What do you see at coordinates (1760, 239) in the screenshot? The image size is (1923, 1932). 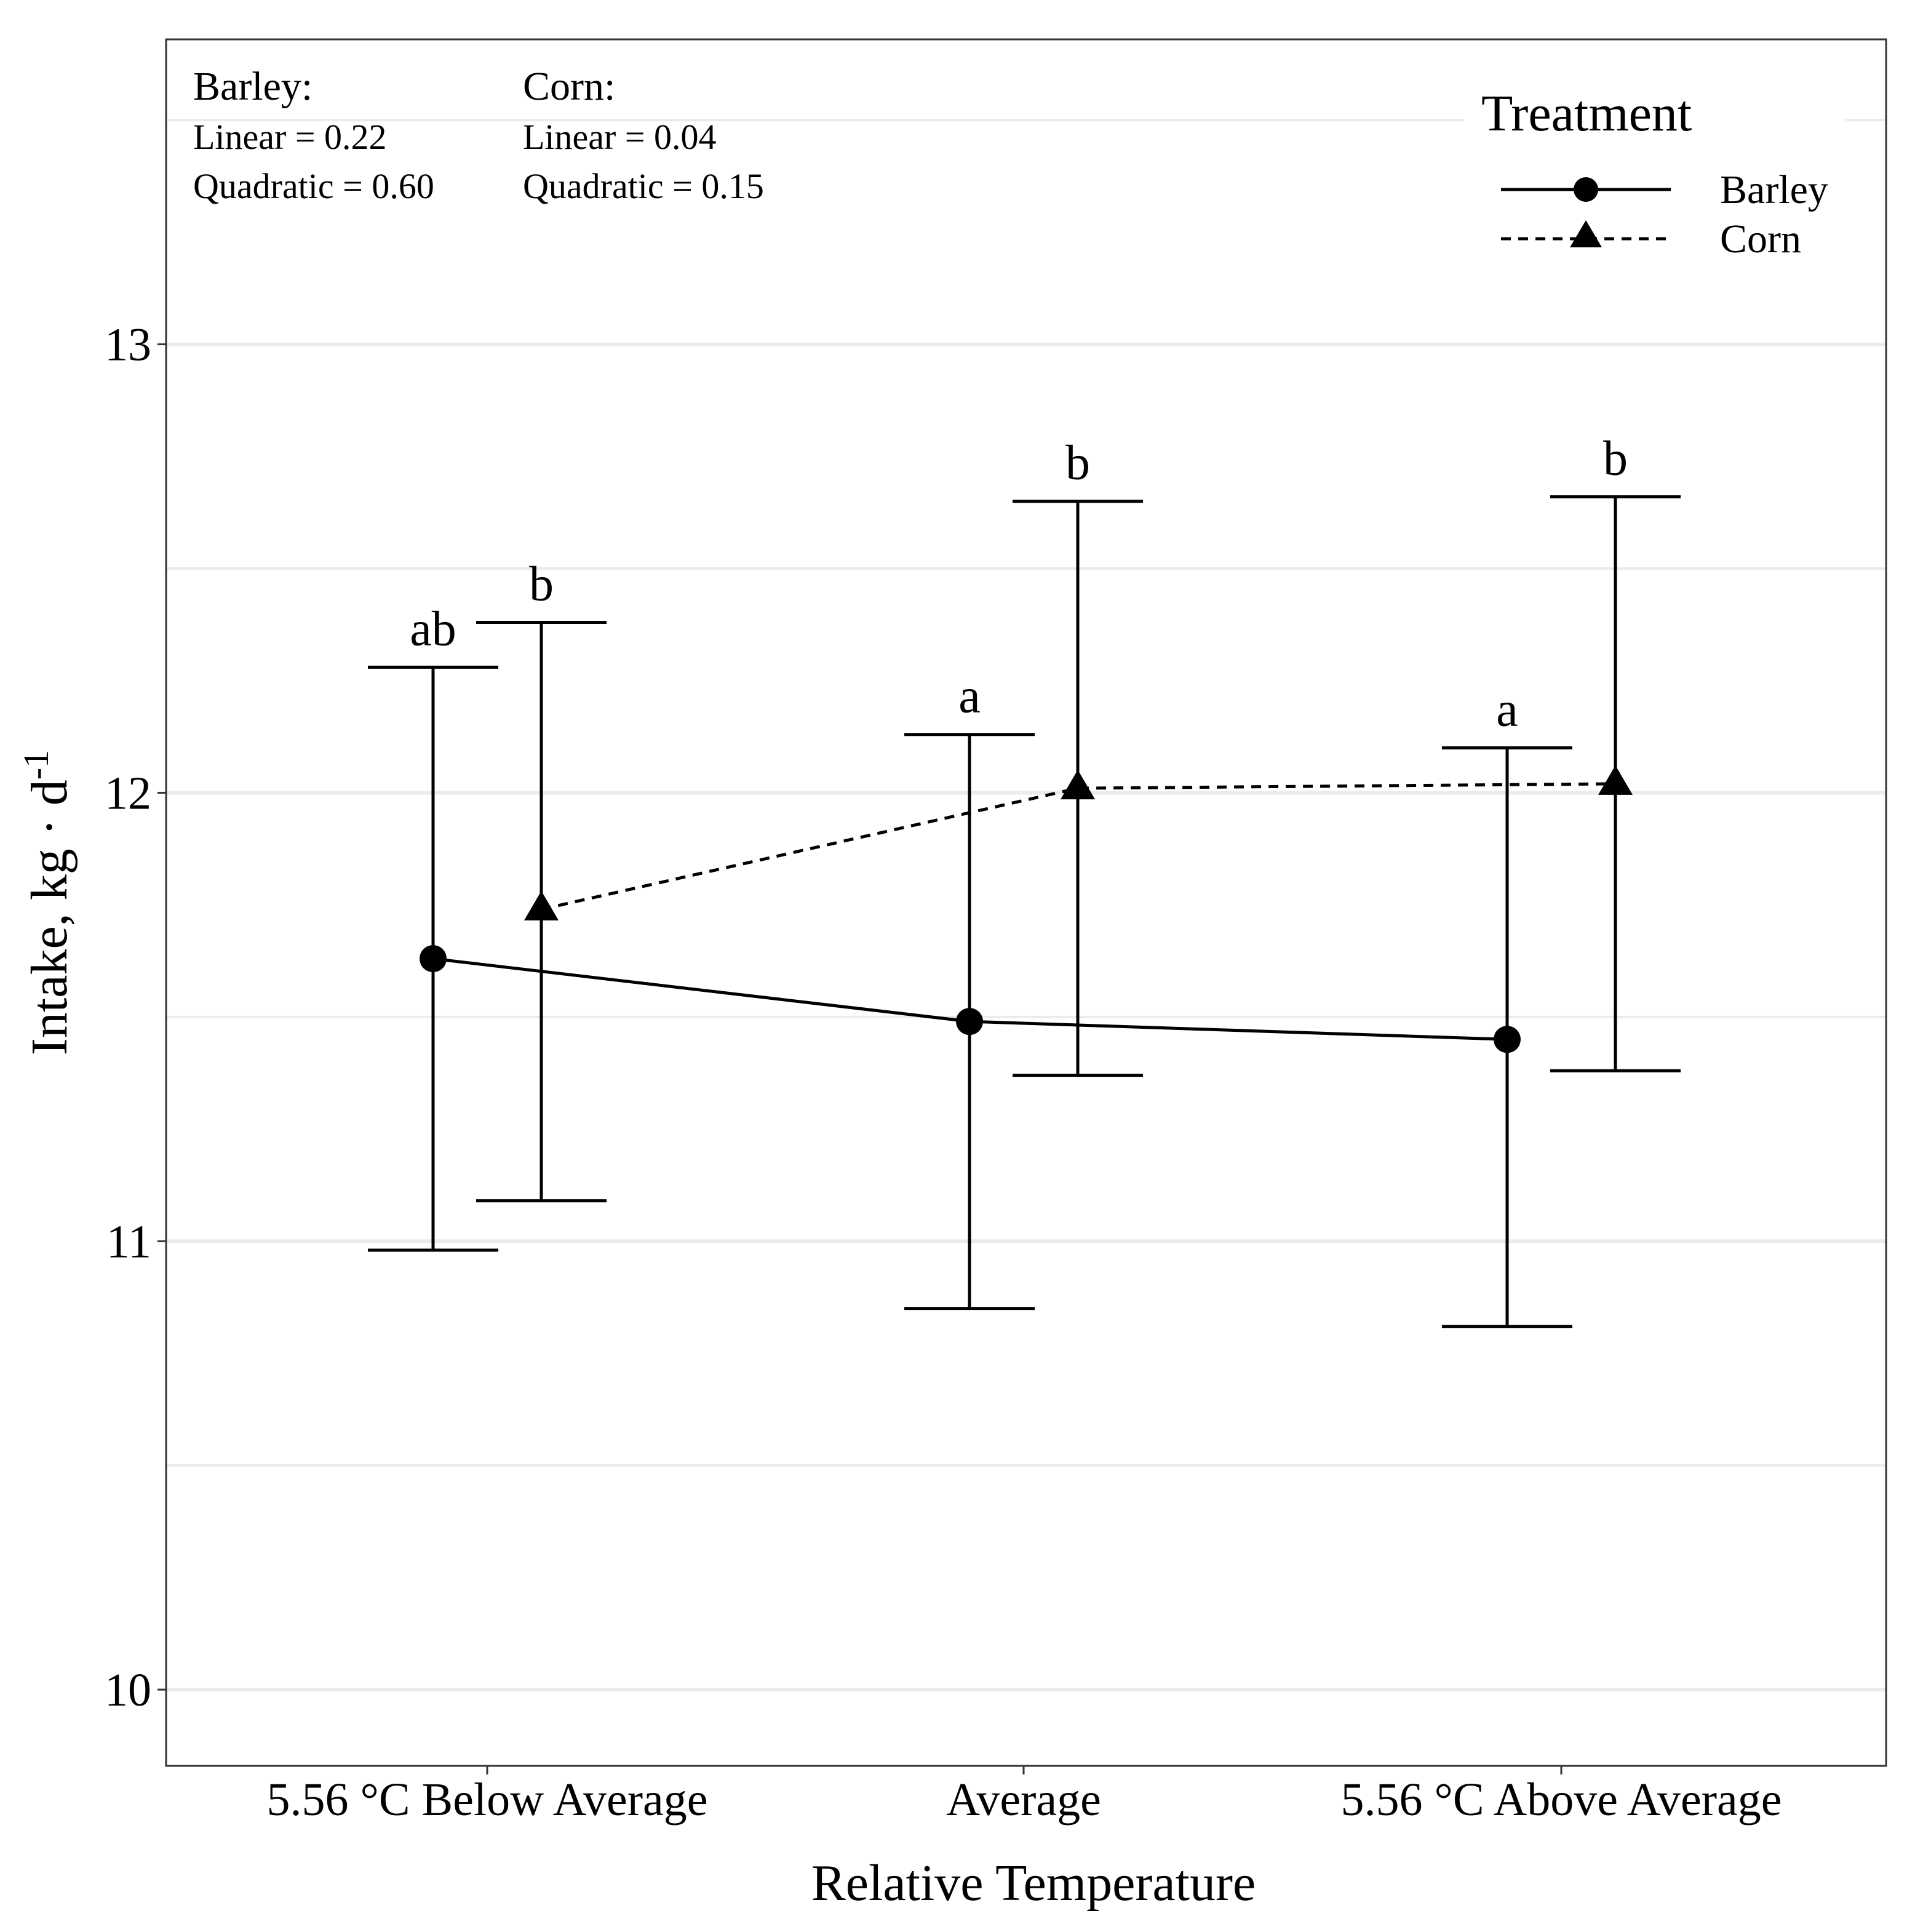 I see `legend-label-corn: Corn` at bounding box center [1760, 239].